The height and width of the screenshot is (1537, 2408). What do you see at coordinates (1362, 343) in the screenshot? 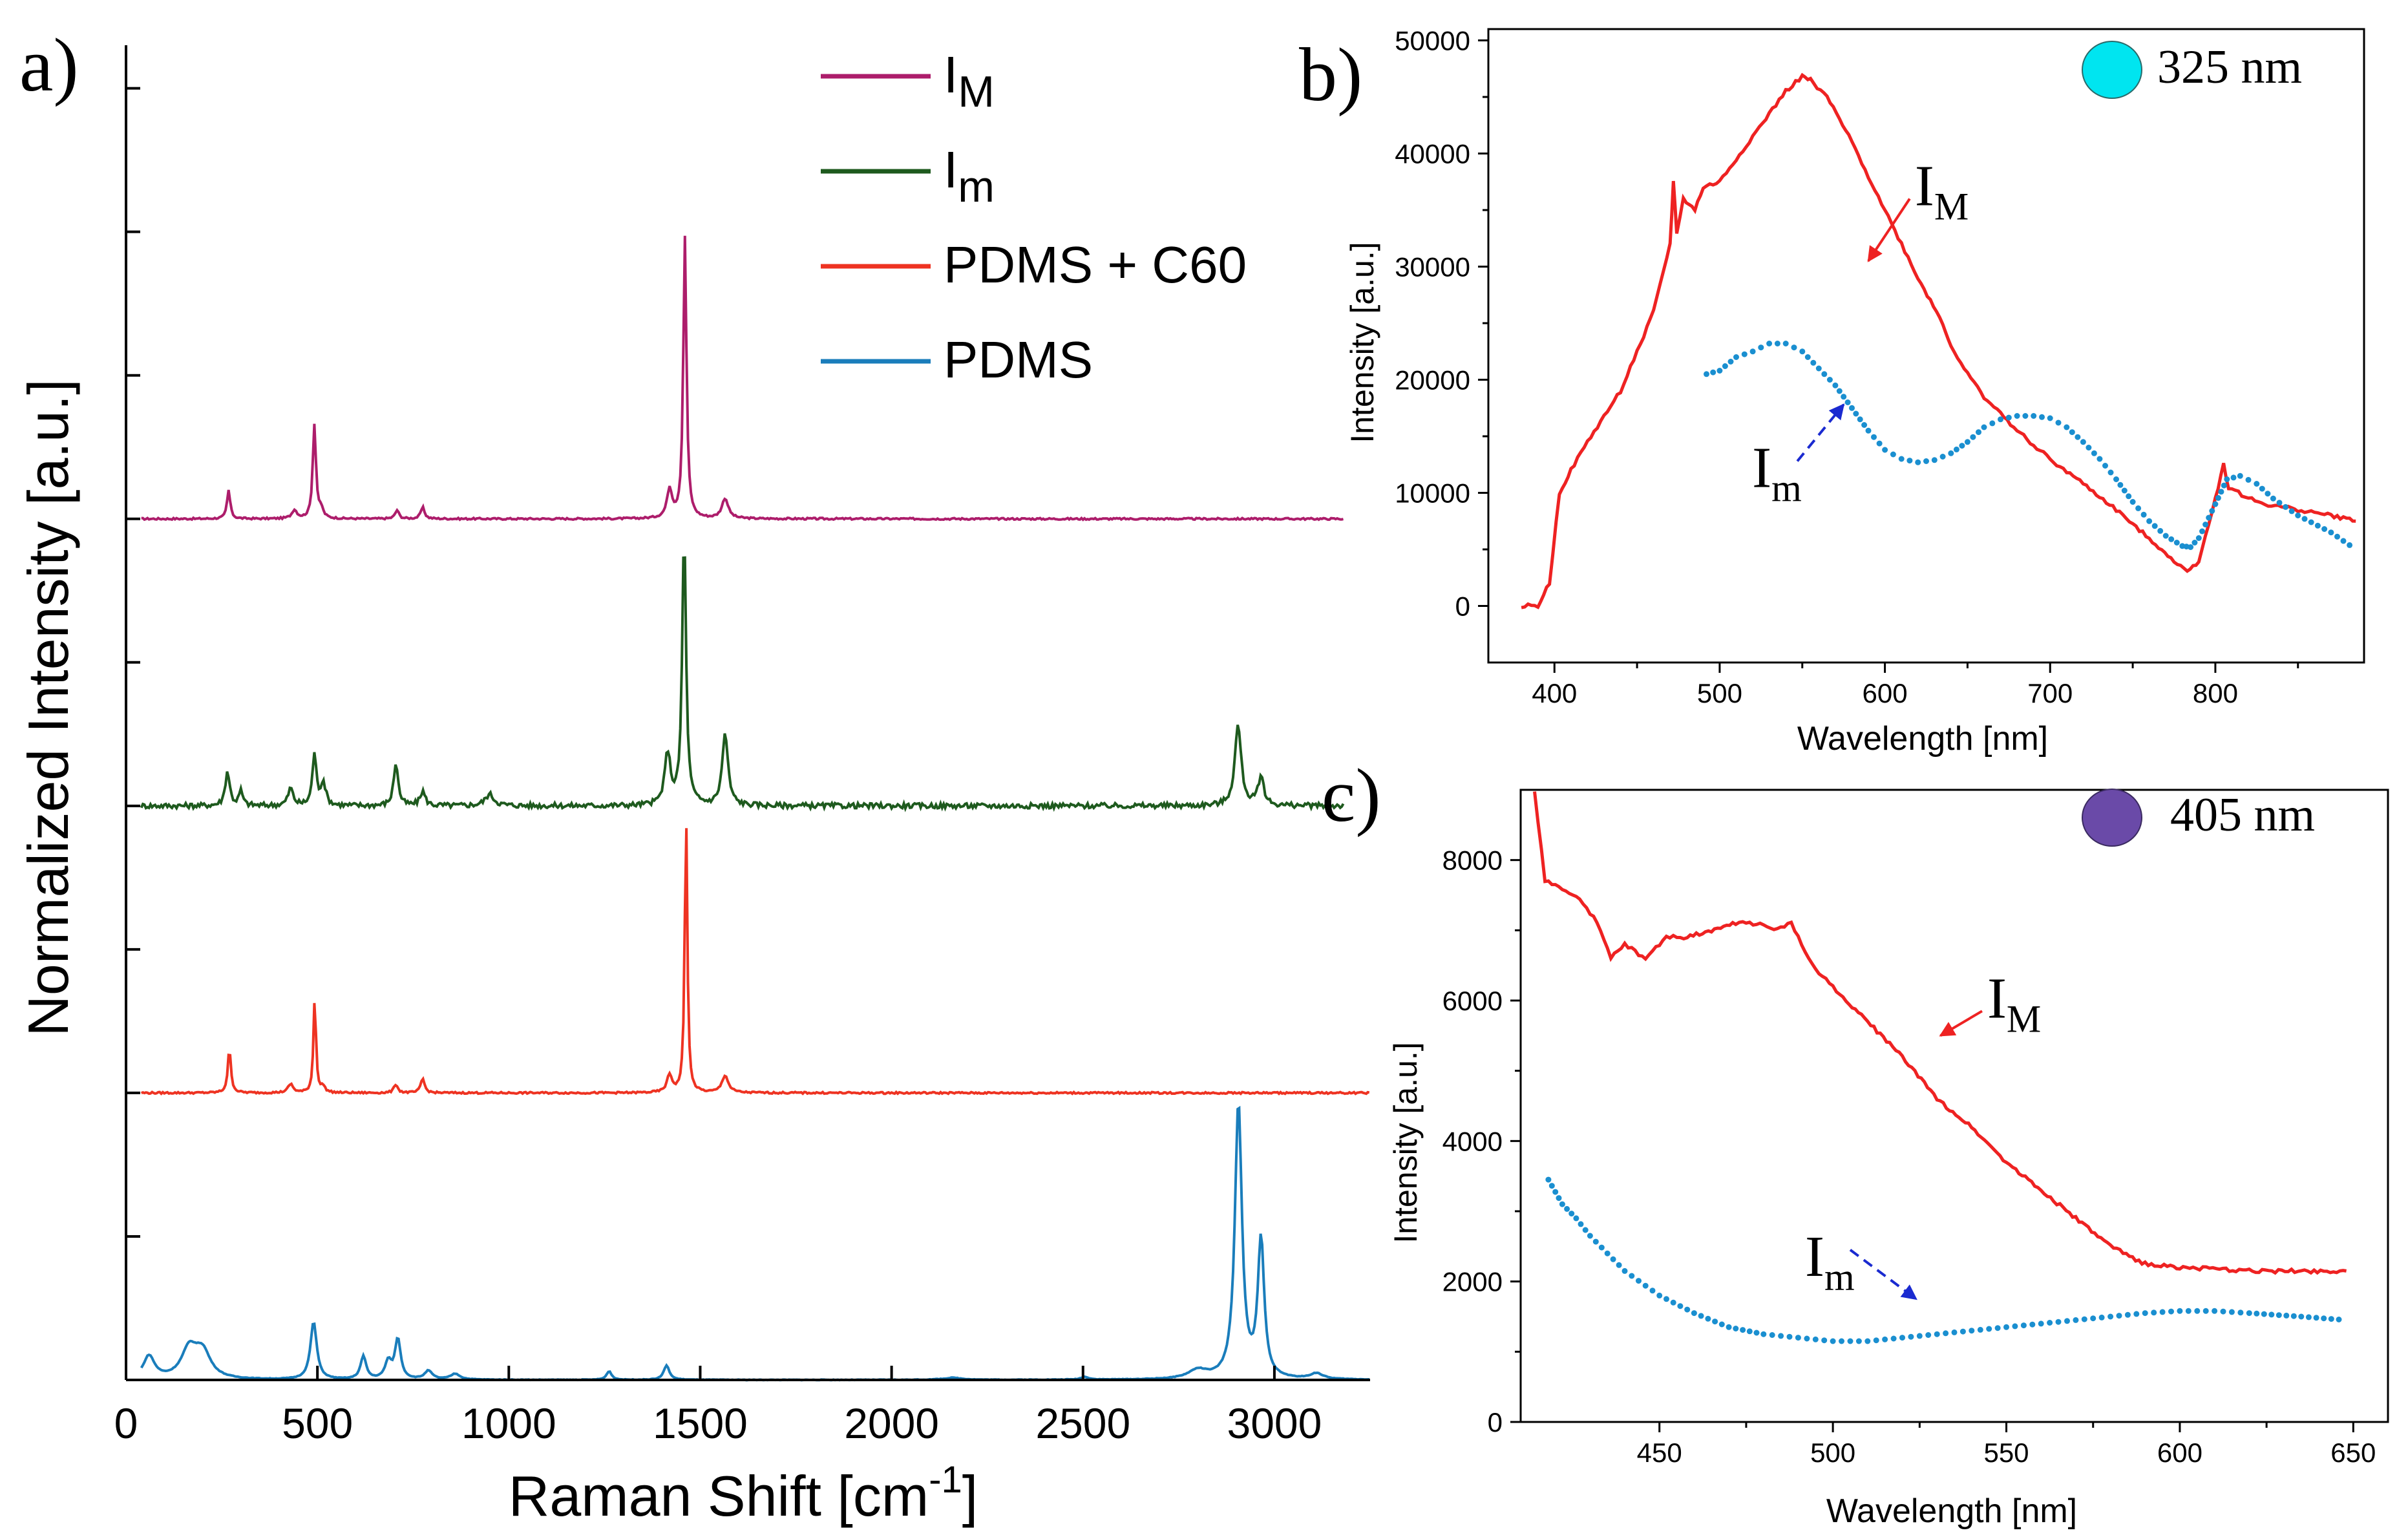
I see `panel-b-ylabel: Intensity [a.u.]` at bounding box center [1362, 343].